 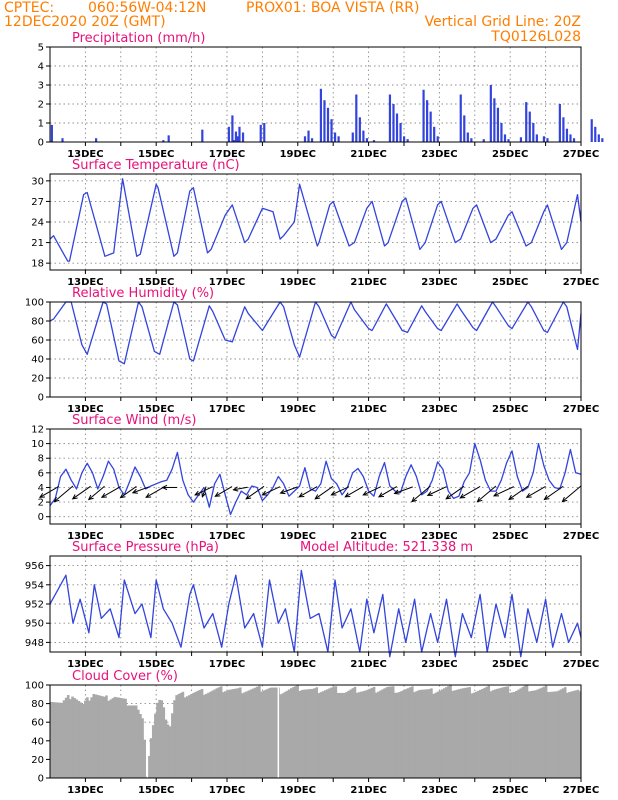 What do you see at coordinates (439, 282) in the screenshot?
I see `temp-date-label-5: 23DEC` at bounding box center [439, 282].